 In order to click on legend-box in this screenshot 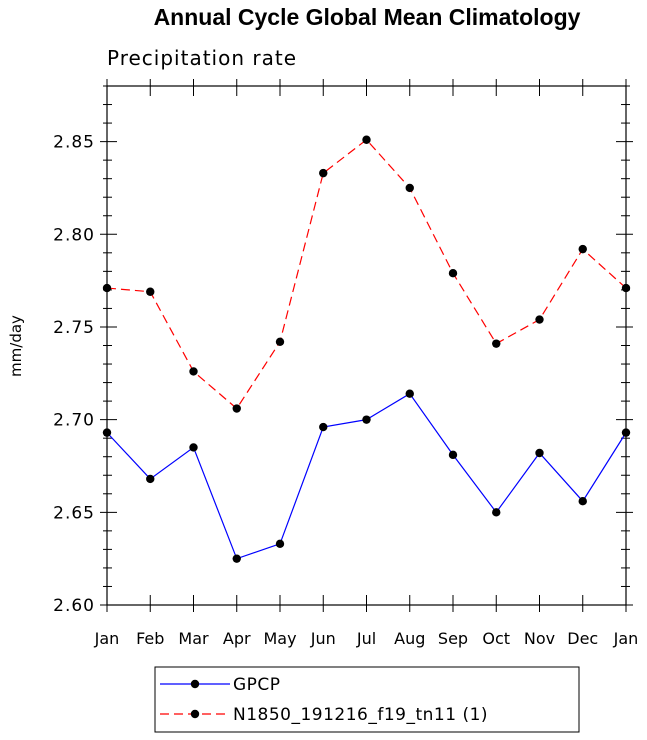, I will do `click(367, 699)`.